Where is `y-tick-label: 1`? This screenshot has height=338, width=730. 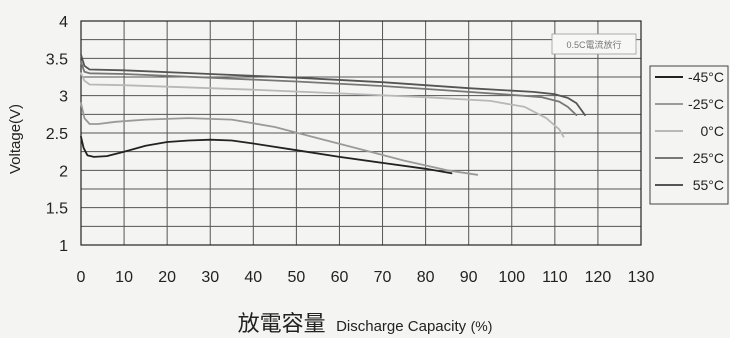 y-tick-label: 1 is located at coordinates (63, 246).